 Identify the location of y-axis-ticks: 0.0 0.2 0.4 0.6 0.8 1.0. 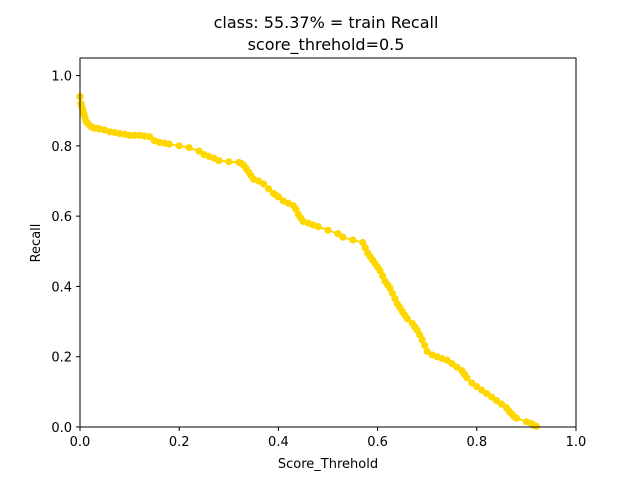
(65, 253).